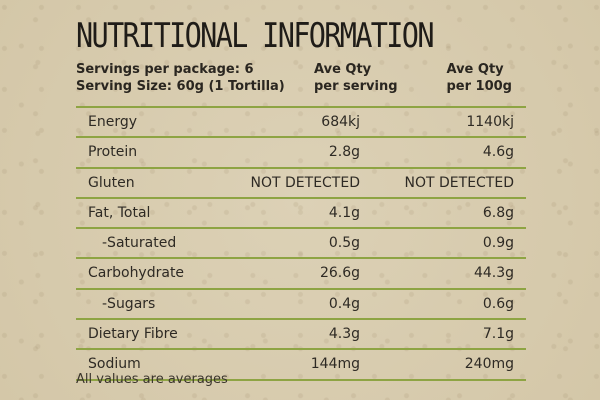 The height and width of the screenshot is (400, 600). What do you see at coordinates (344, 212) in the screenshot?
I see `per-serving-value: 4.1g` at bounding box center [344, 212].